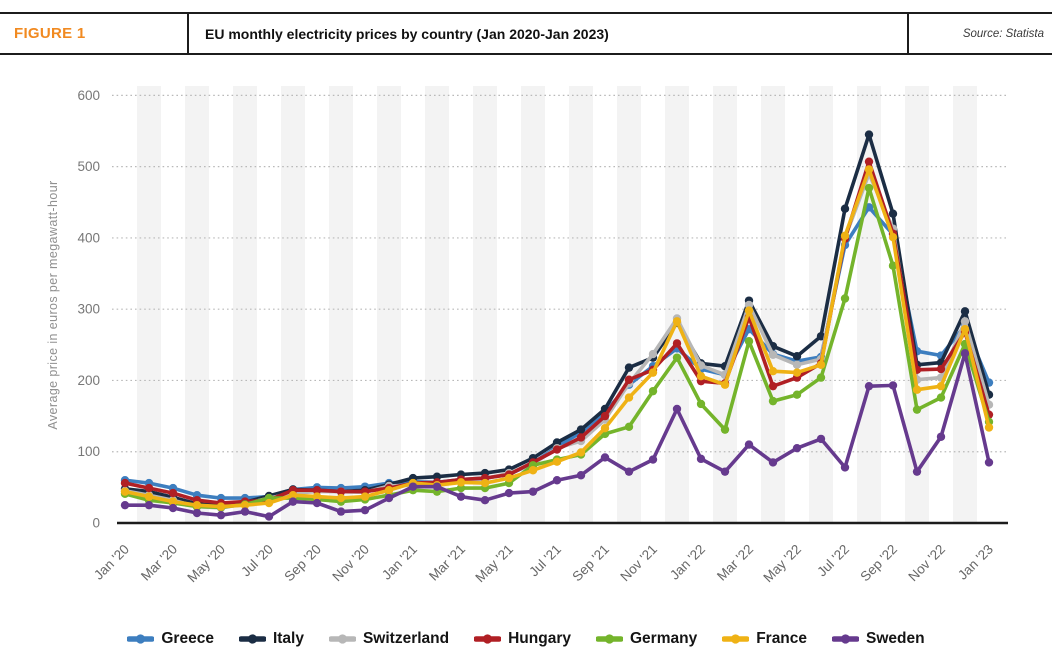  I want to click on x-tick-label: Nov '22, so click(926, 563).